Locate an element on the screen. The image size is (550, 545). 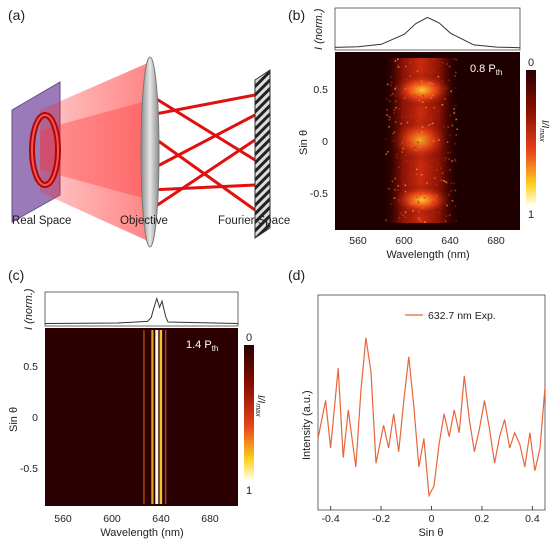
b-xtick: 640 is located at coordinates (450, 241).